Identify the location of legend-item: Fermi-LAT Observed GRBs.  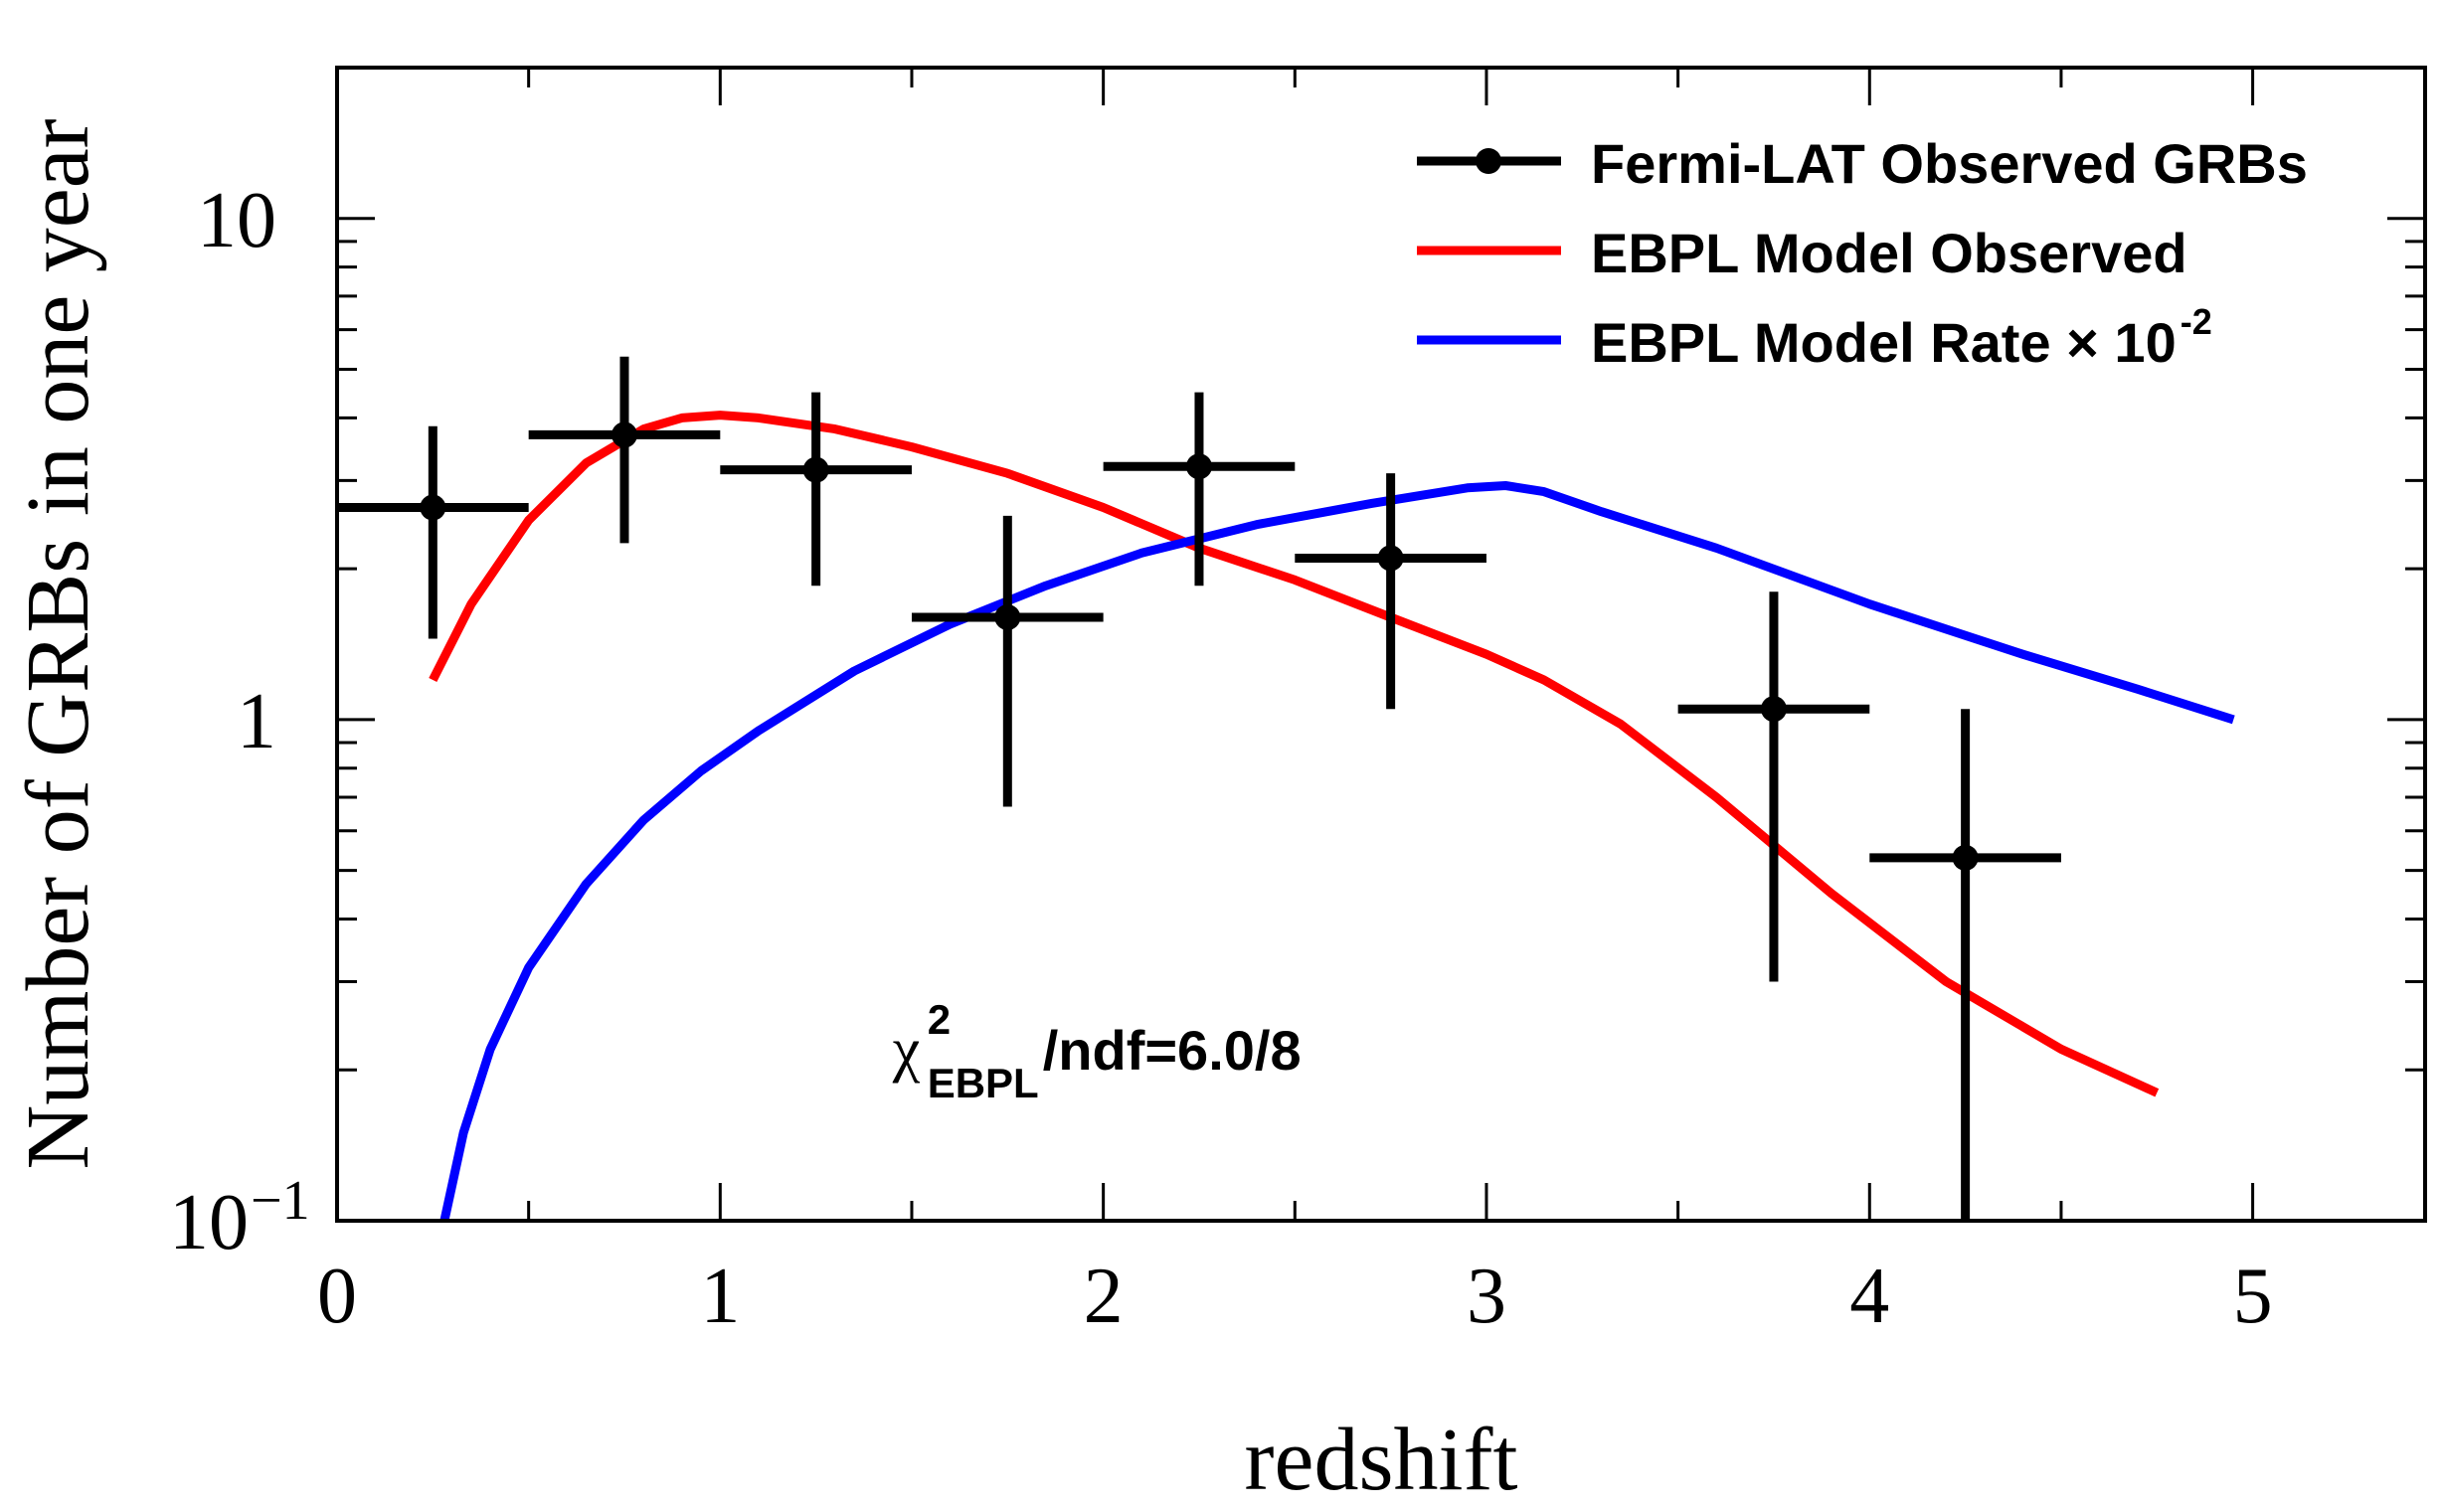
(1862, 163).